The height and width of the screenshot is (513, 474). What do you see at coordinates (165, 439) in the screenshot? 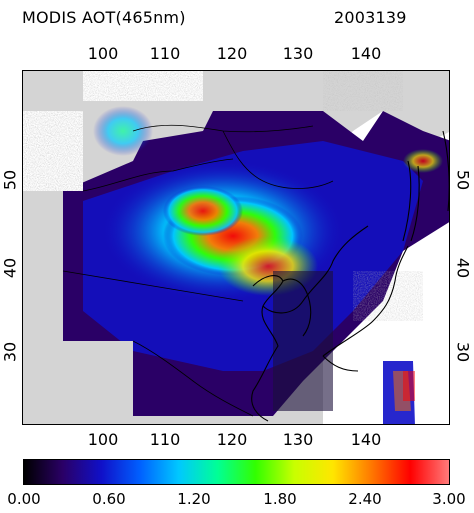
I see `lon-tick-bottom-110: 110` at bounding box center [165, 439].